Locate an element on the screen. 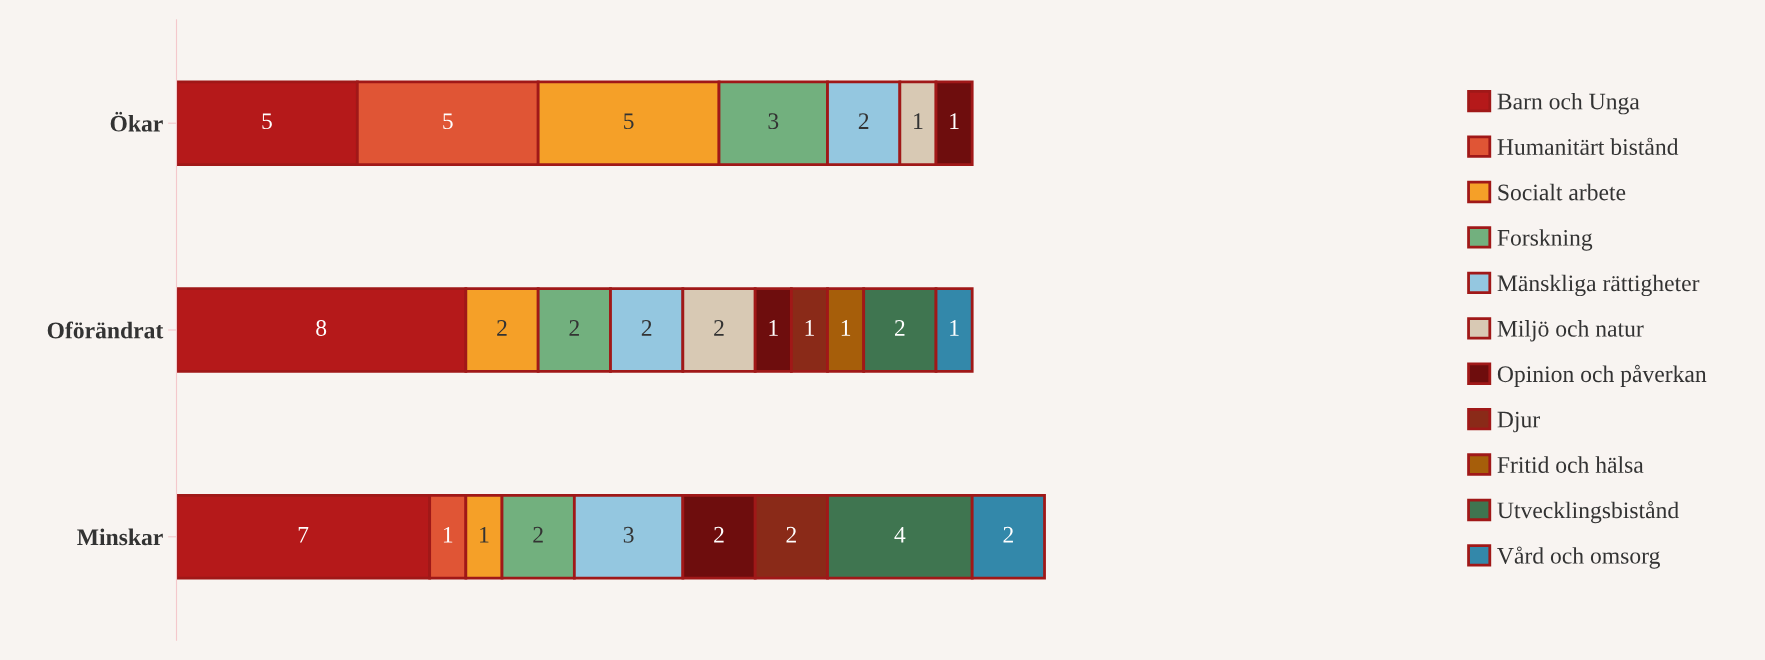 This screenshot has width=1765, height=660. y-tick-label: Ökar is located at coordinates (136, 121).